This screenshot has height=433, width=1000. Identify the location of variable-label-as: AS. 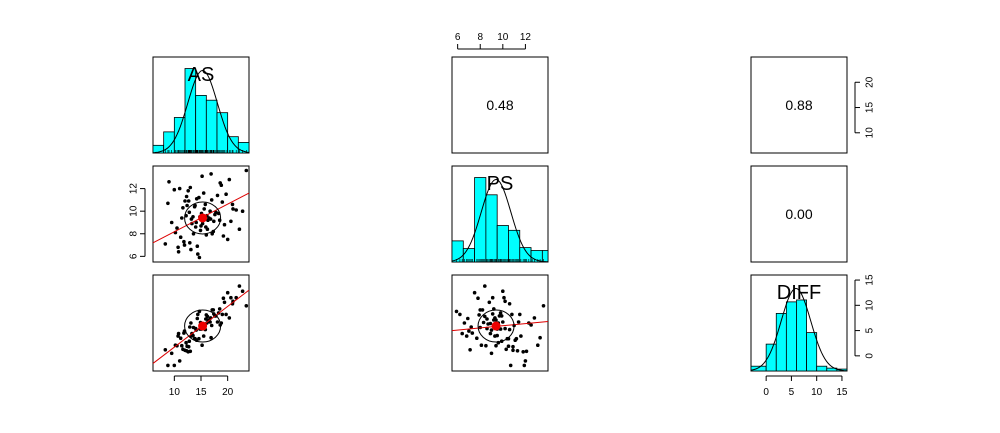
(201, 75).